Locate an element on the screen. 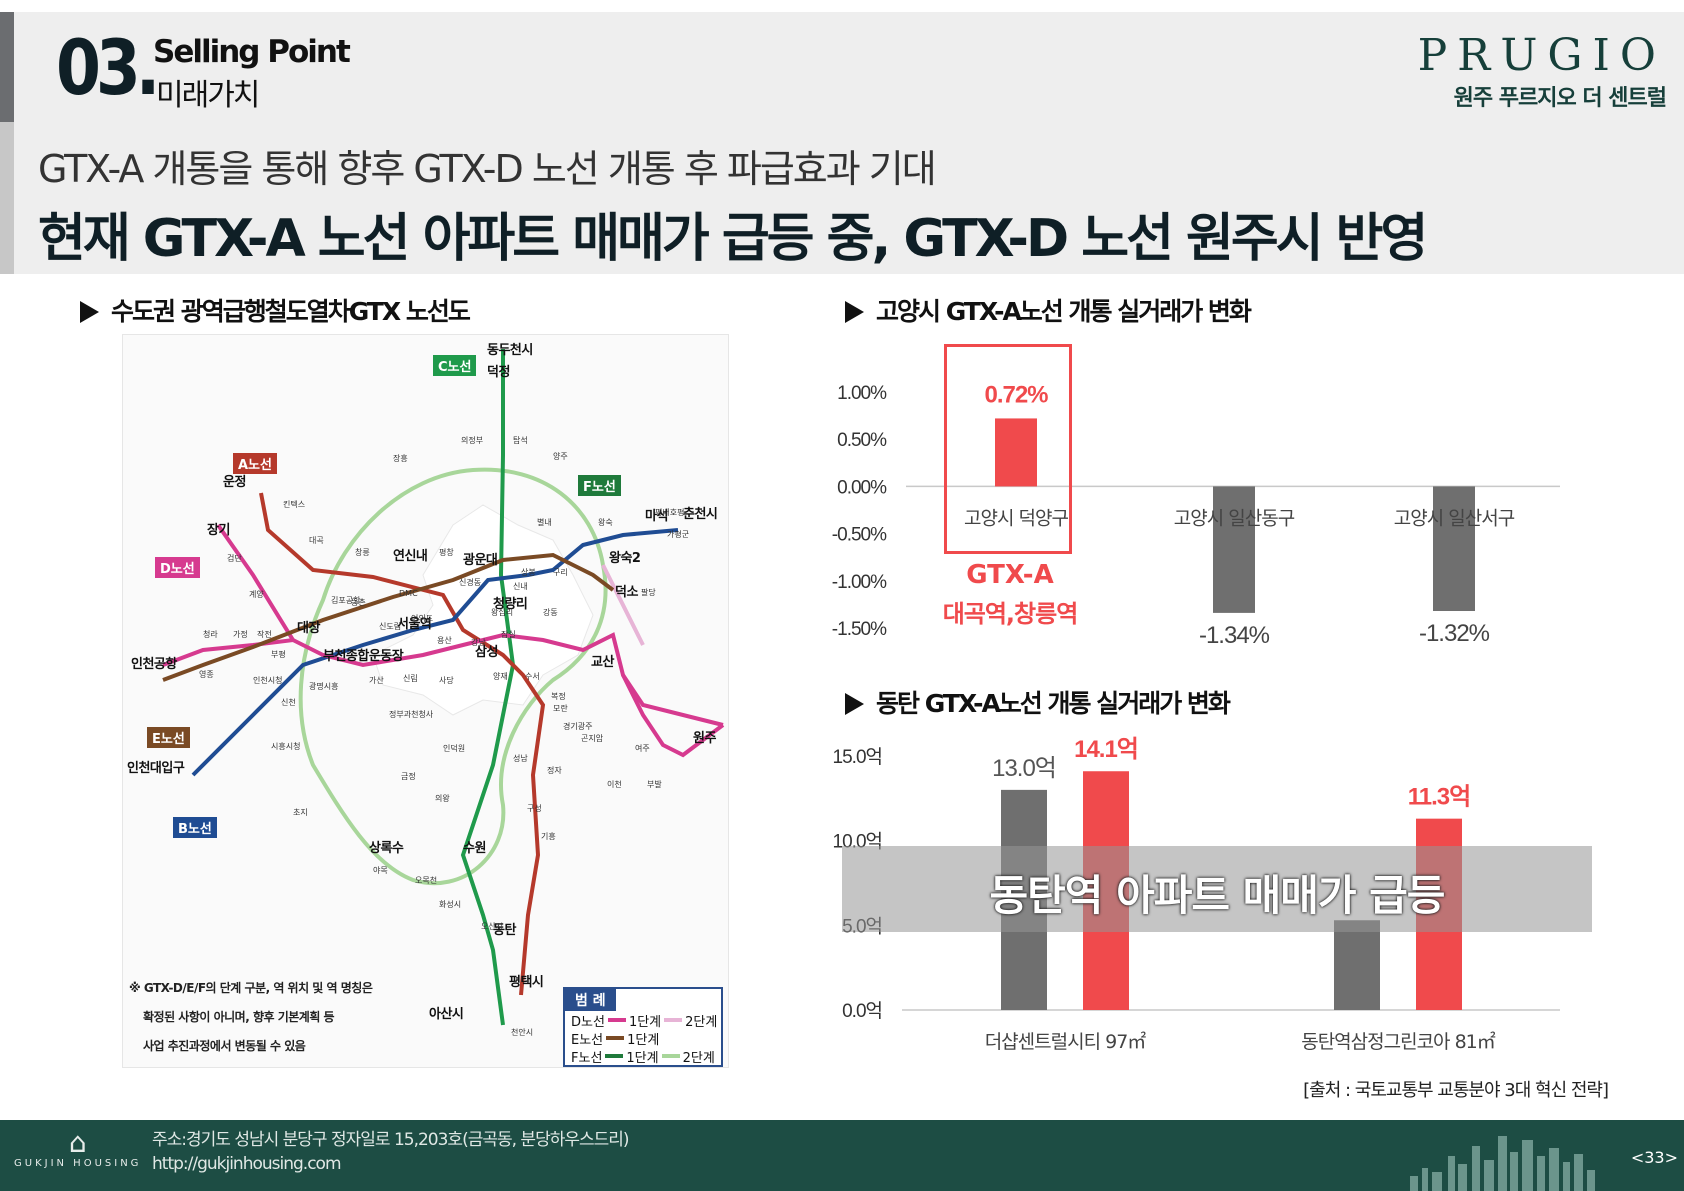 The height and width of the screenshot is (1191, 1684). line-b-badge: B노선 is located at coordinates (195, 827).